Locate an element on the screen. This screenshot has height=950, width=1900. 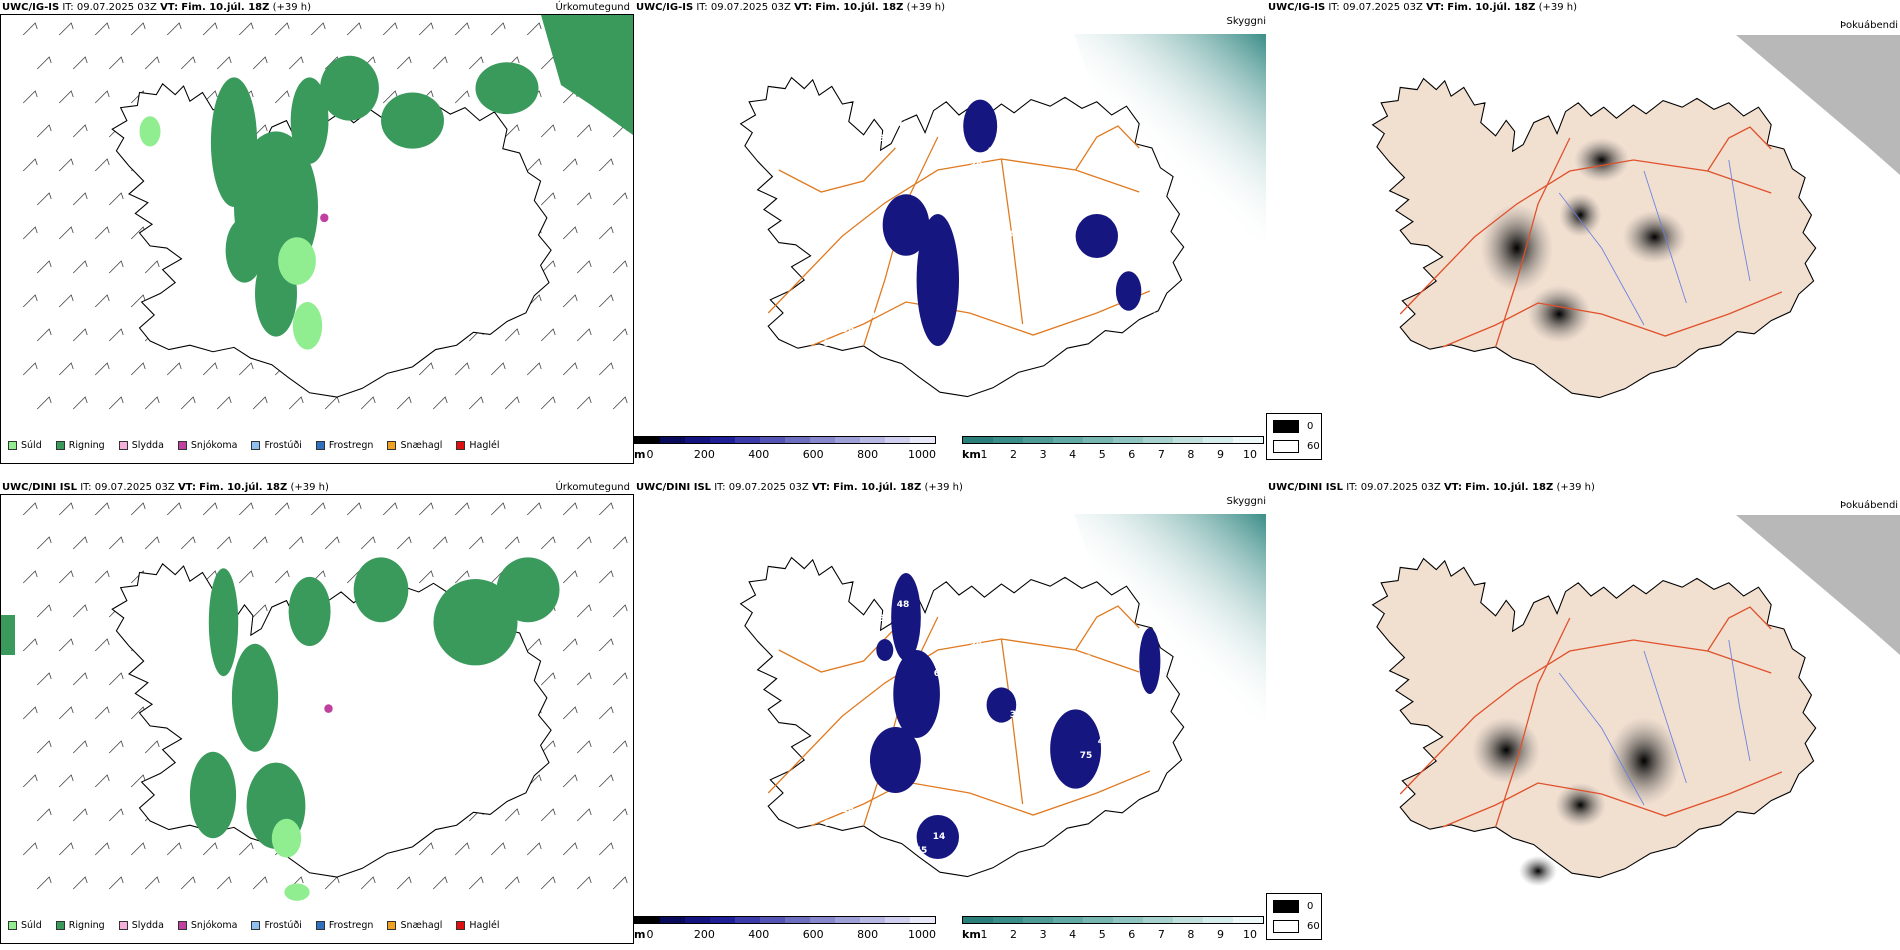
legend-label: Súld is located at coordinates (31, 925).